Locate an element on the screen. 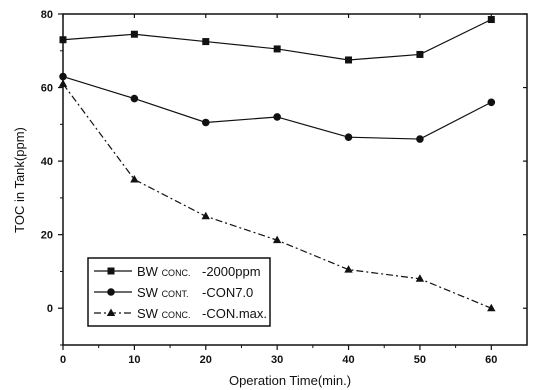 The height and width of the screenshot is (390, 534). legend-label-tail: -CON.max. is located at coordinates (234, 313).